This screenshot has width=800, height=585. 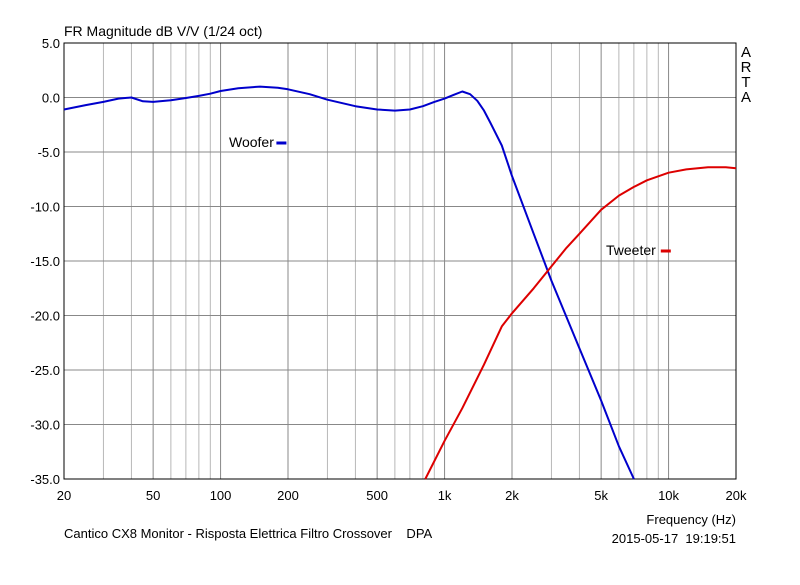 What do you see at coordinates (445, 495) in the screenshot?
I see `x-tick-label: 1k` at bounding box center [445, 495].